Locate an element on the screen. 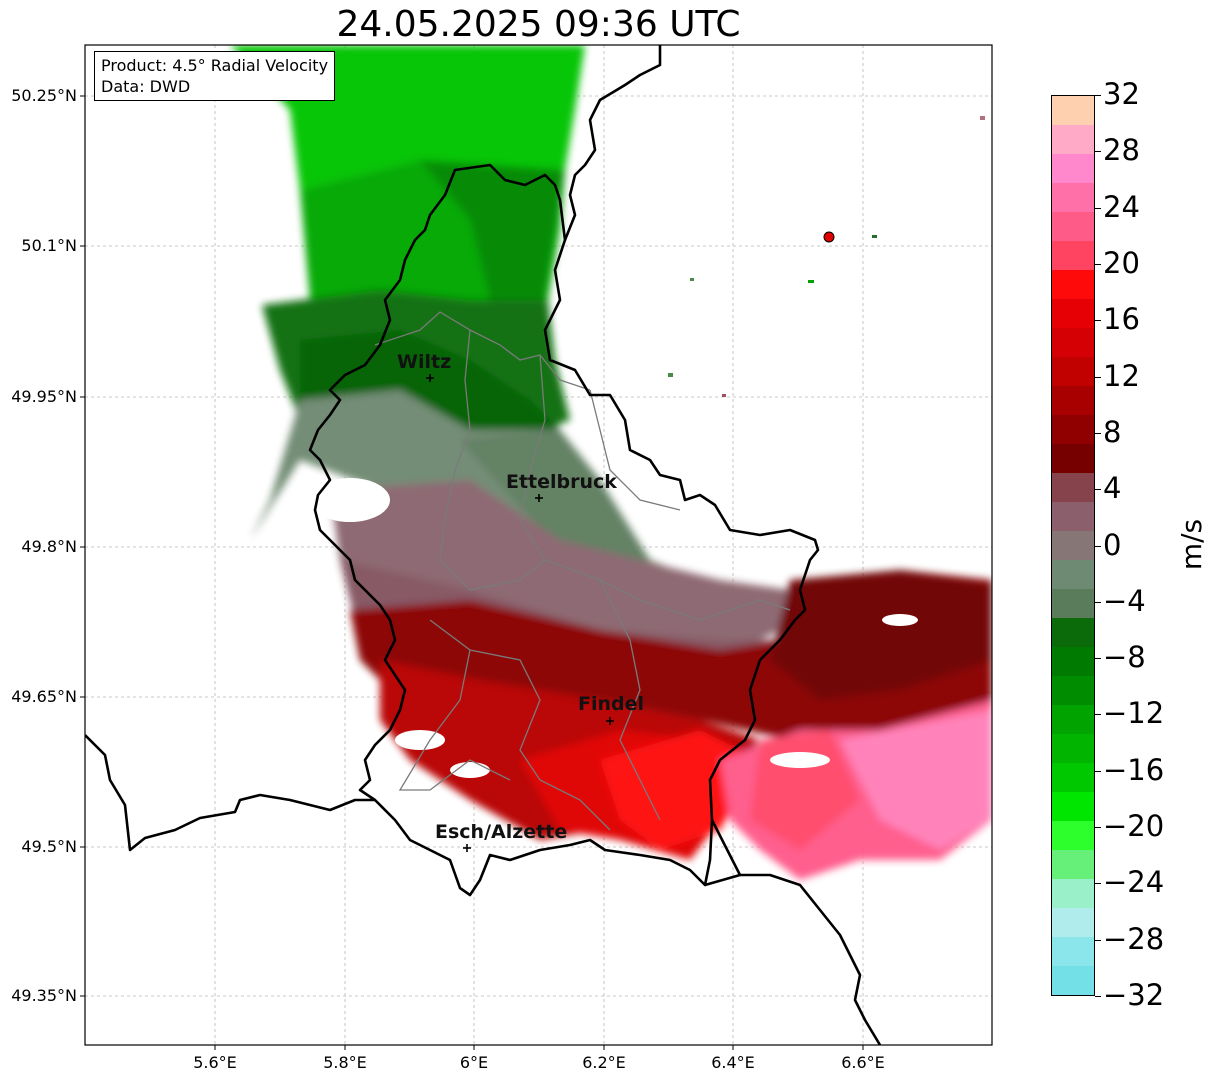 The width and height of the screenshot is (1207, 1081). colorbar-tick-label: 28 is located at coordinates (1121, 150).